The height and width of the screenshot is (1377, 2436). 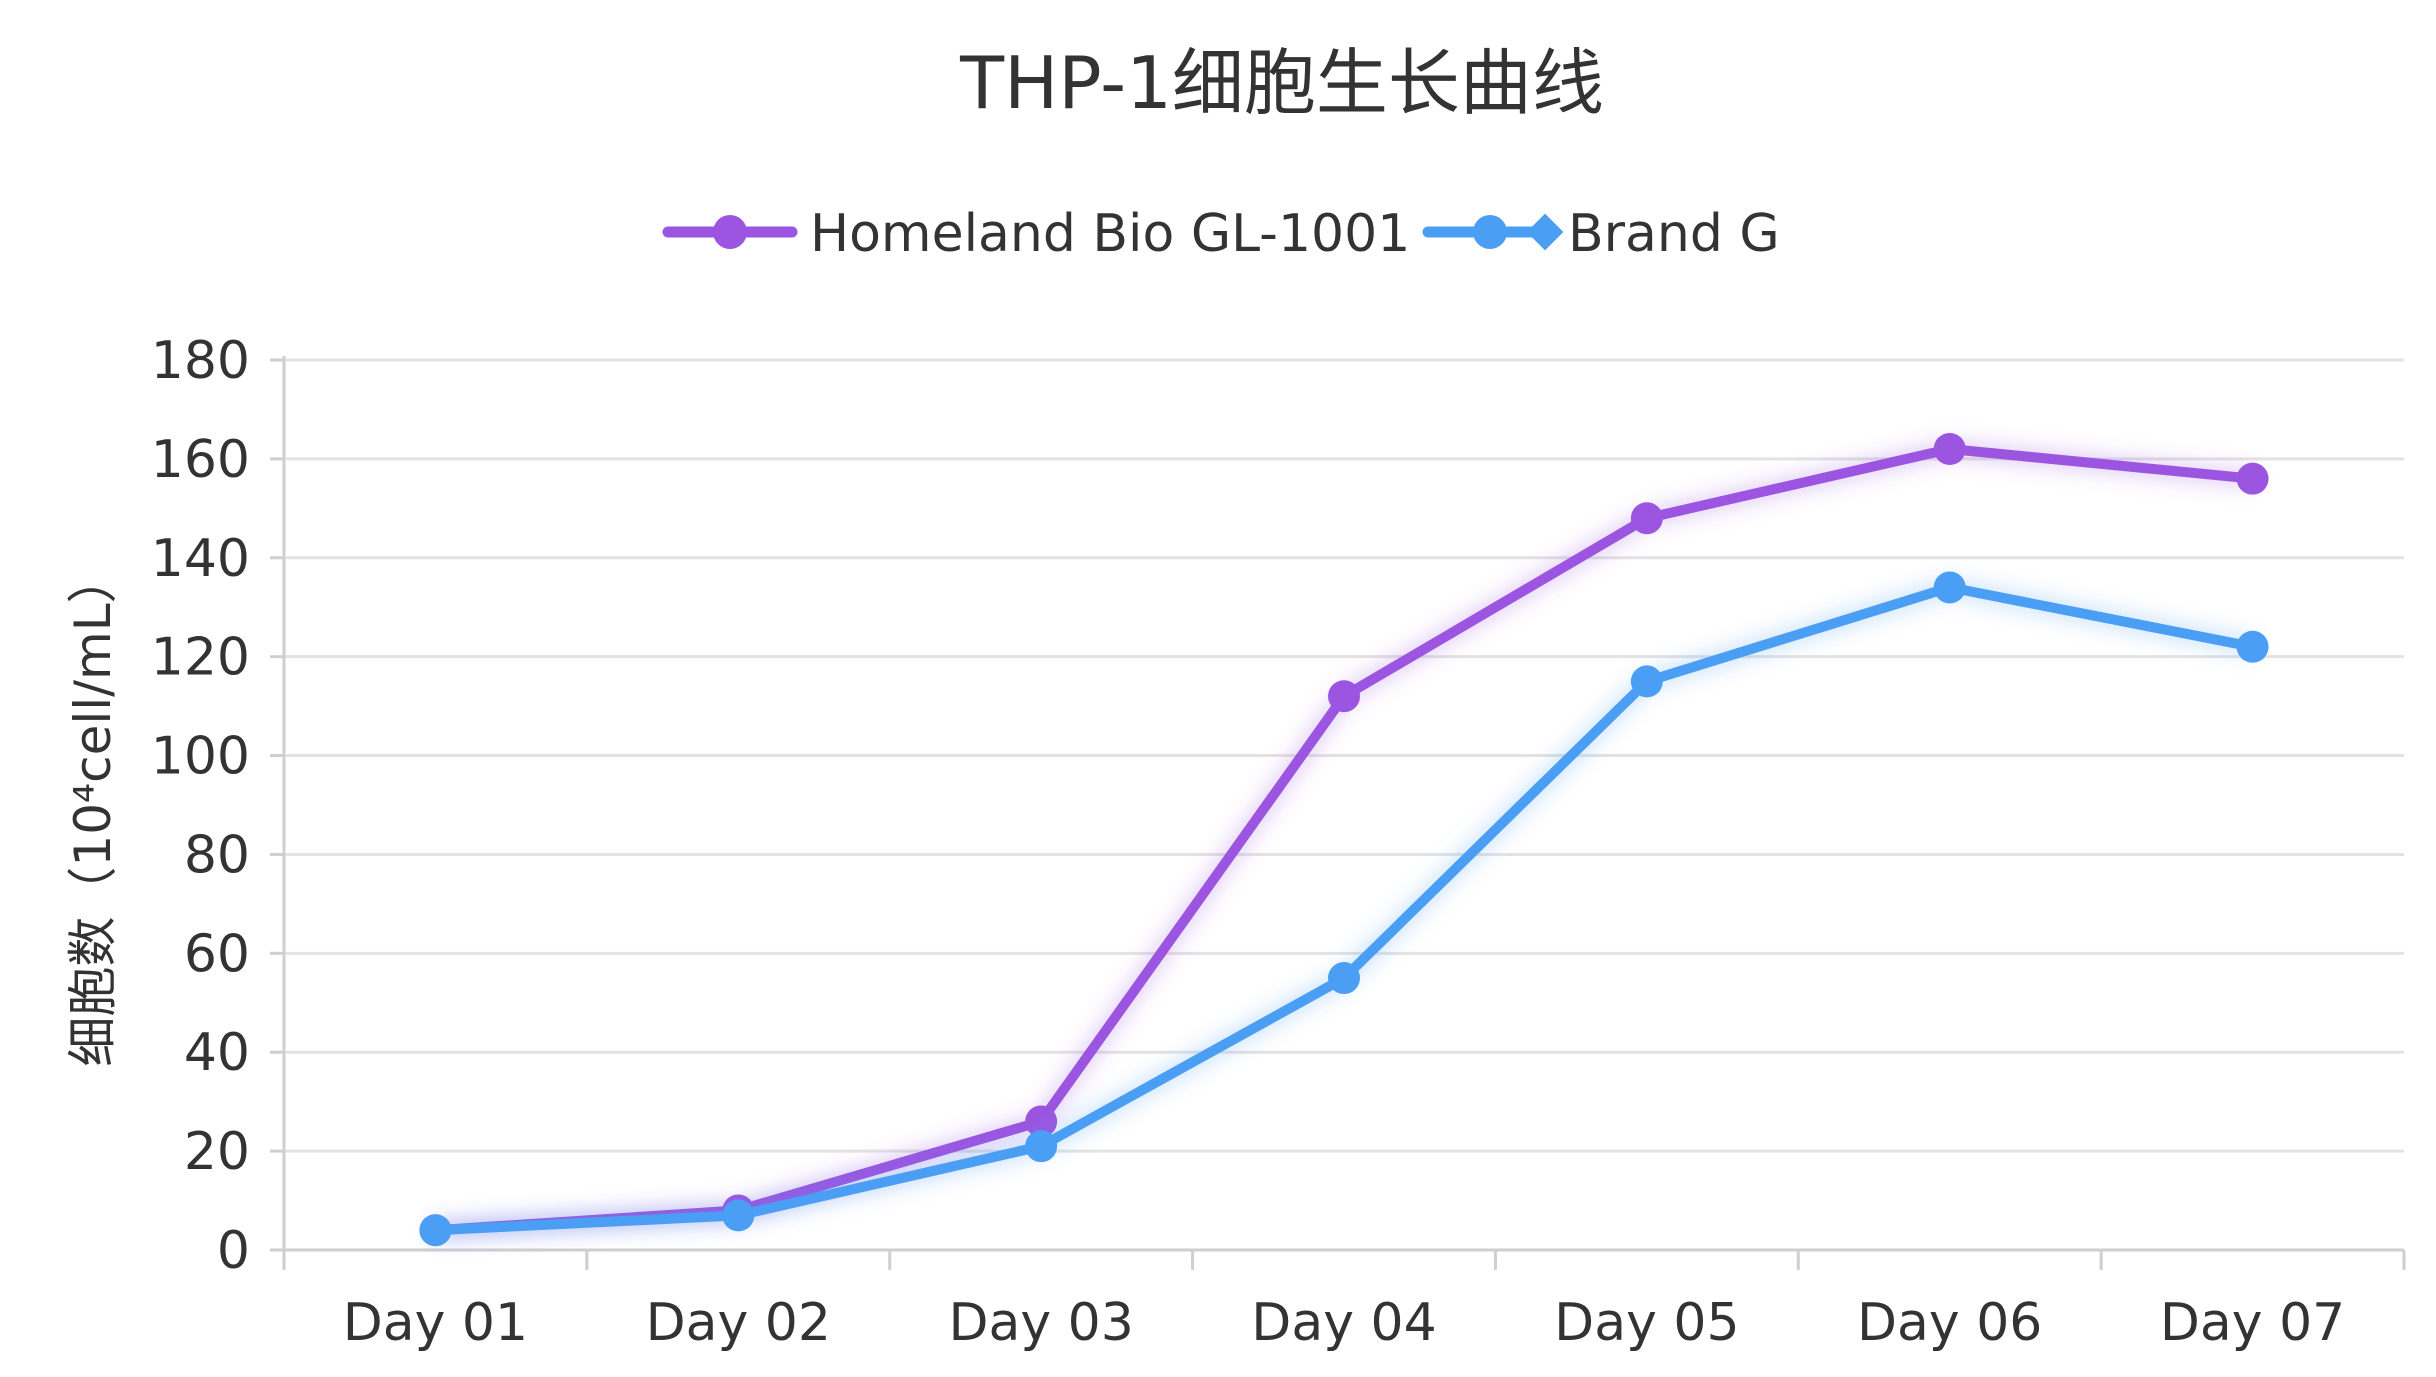 What do you see at coordinates (93, 809) in the screenshot?
I see `y-axis-label: 细胞数（10⁴cell/mL）` at bounding box center [93, 809].